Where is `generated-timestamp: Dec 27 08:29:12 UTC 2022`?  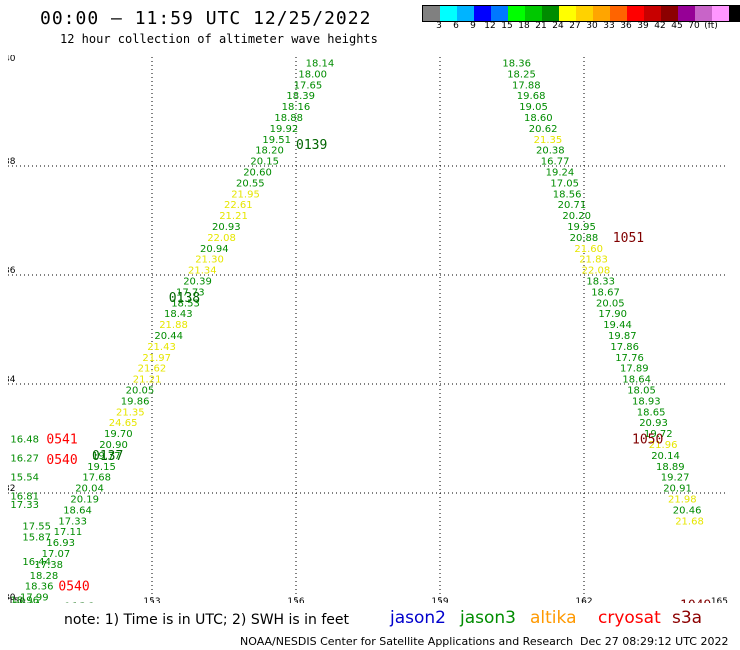 generated-timestamp: Dec 27 08:29:12 UTC 2022 is located at coordinates (654, 641).